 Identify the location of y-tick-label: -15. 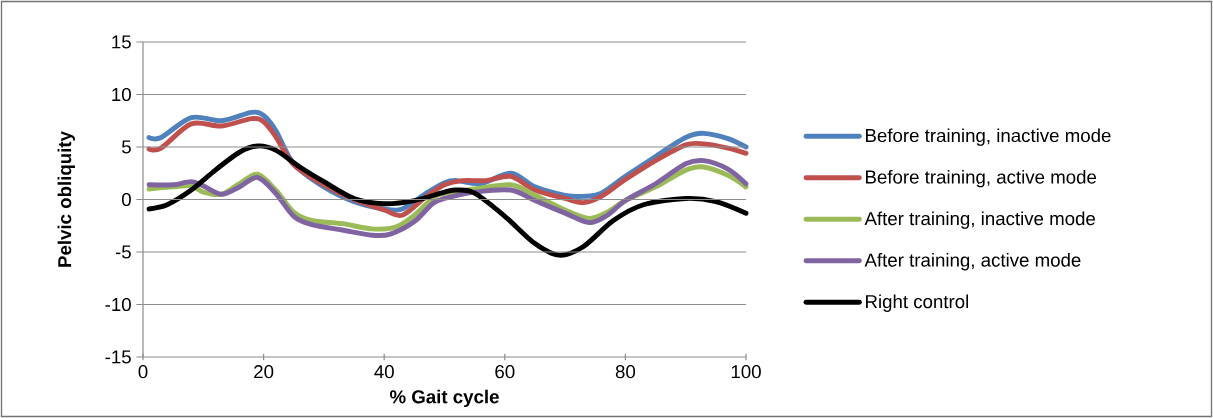
(118, 357).